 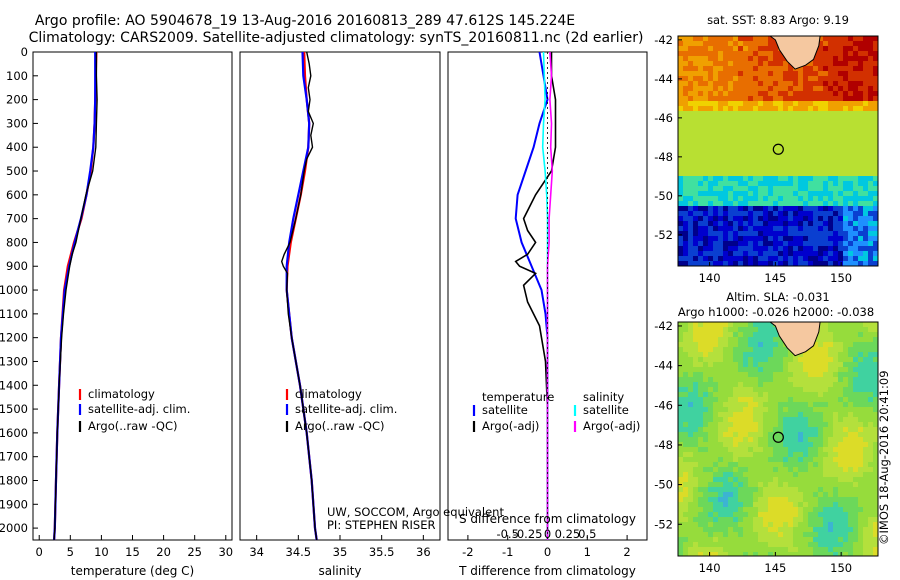 What do you see at coordinates (587, 552) in the screenshot?
I see `x-tick-label: 1` at bounding box center [587, 552].